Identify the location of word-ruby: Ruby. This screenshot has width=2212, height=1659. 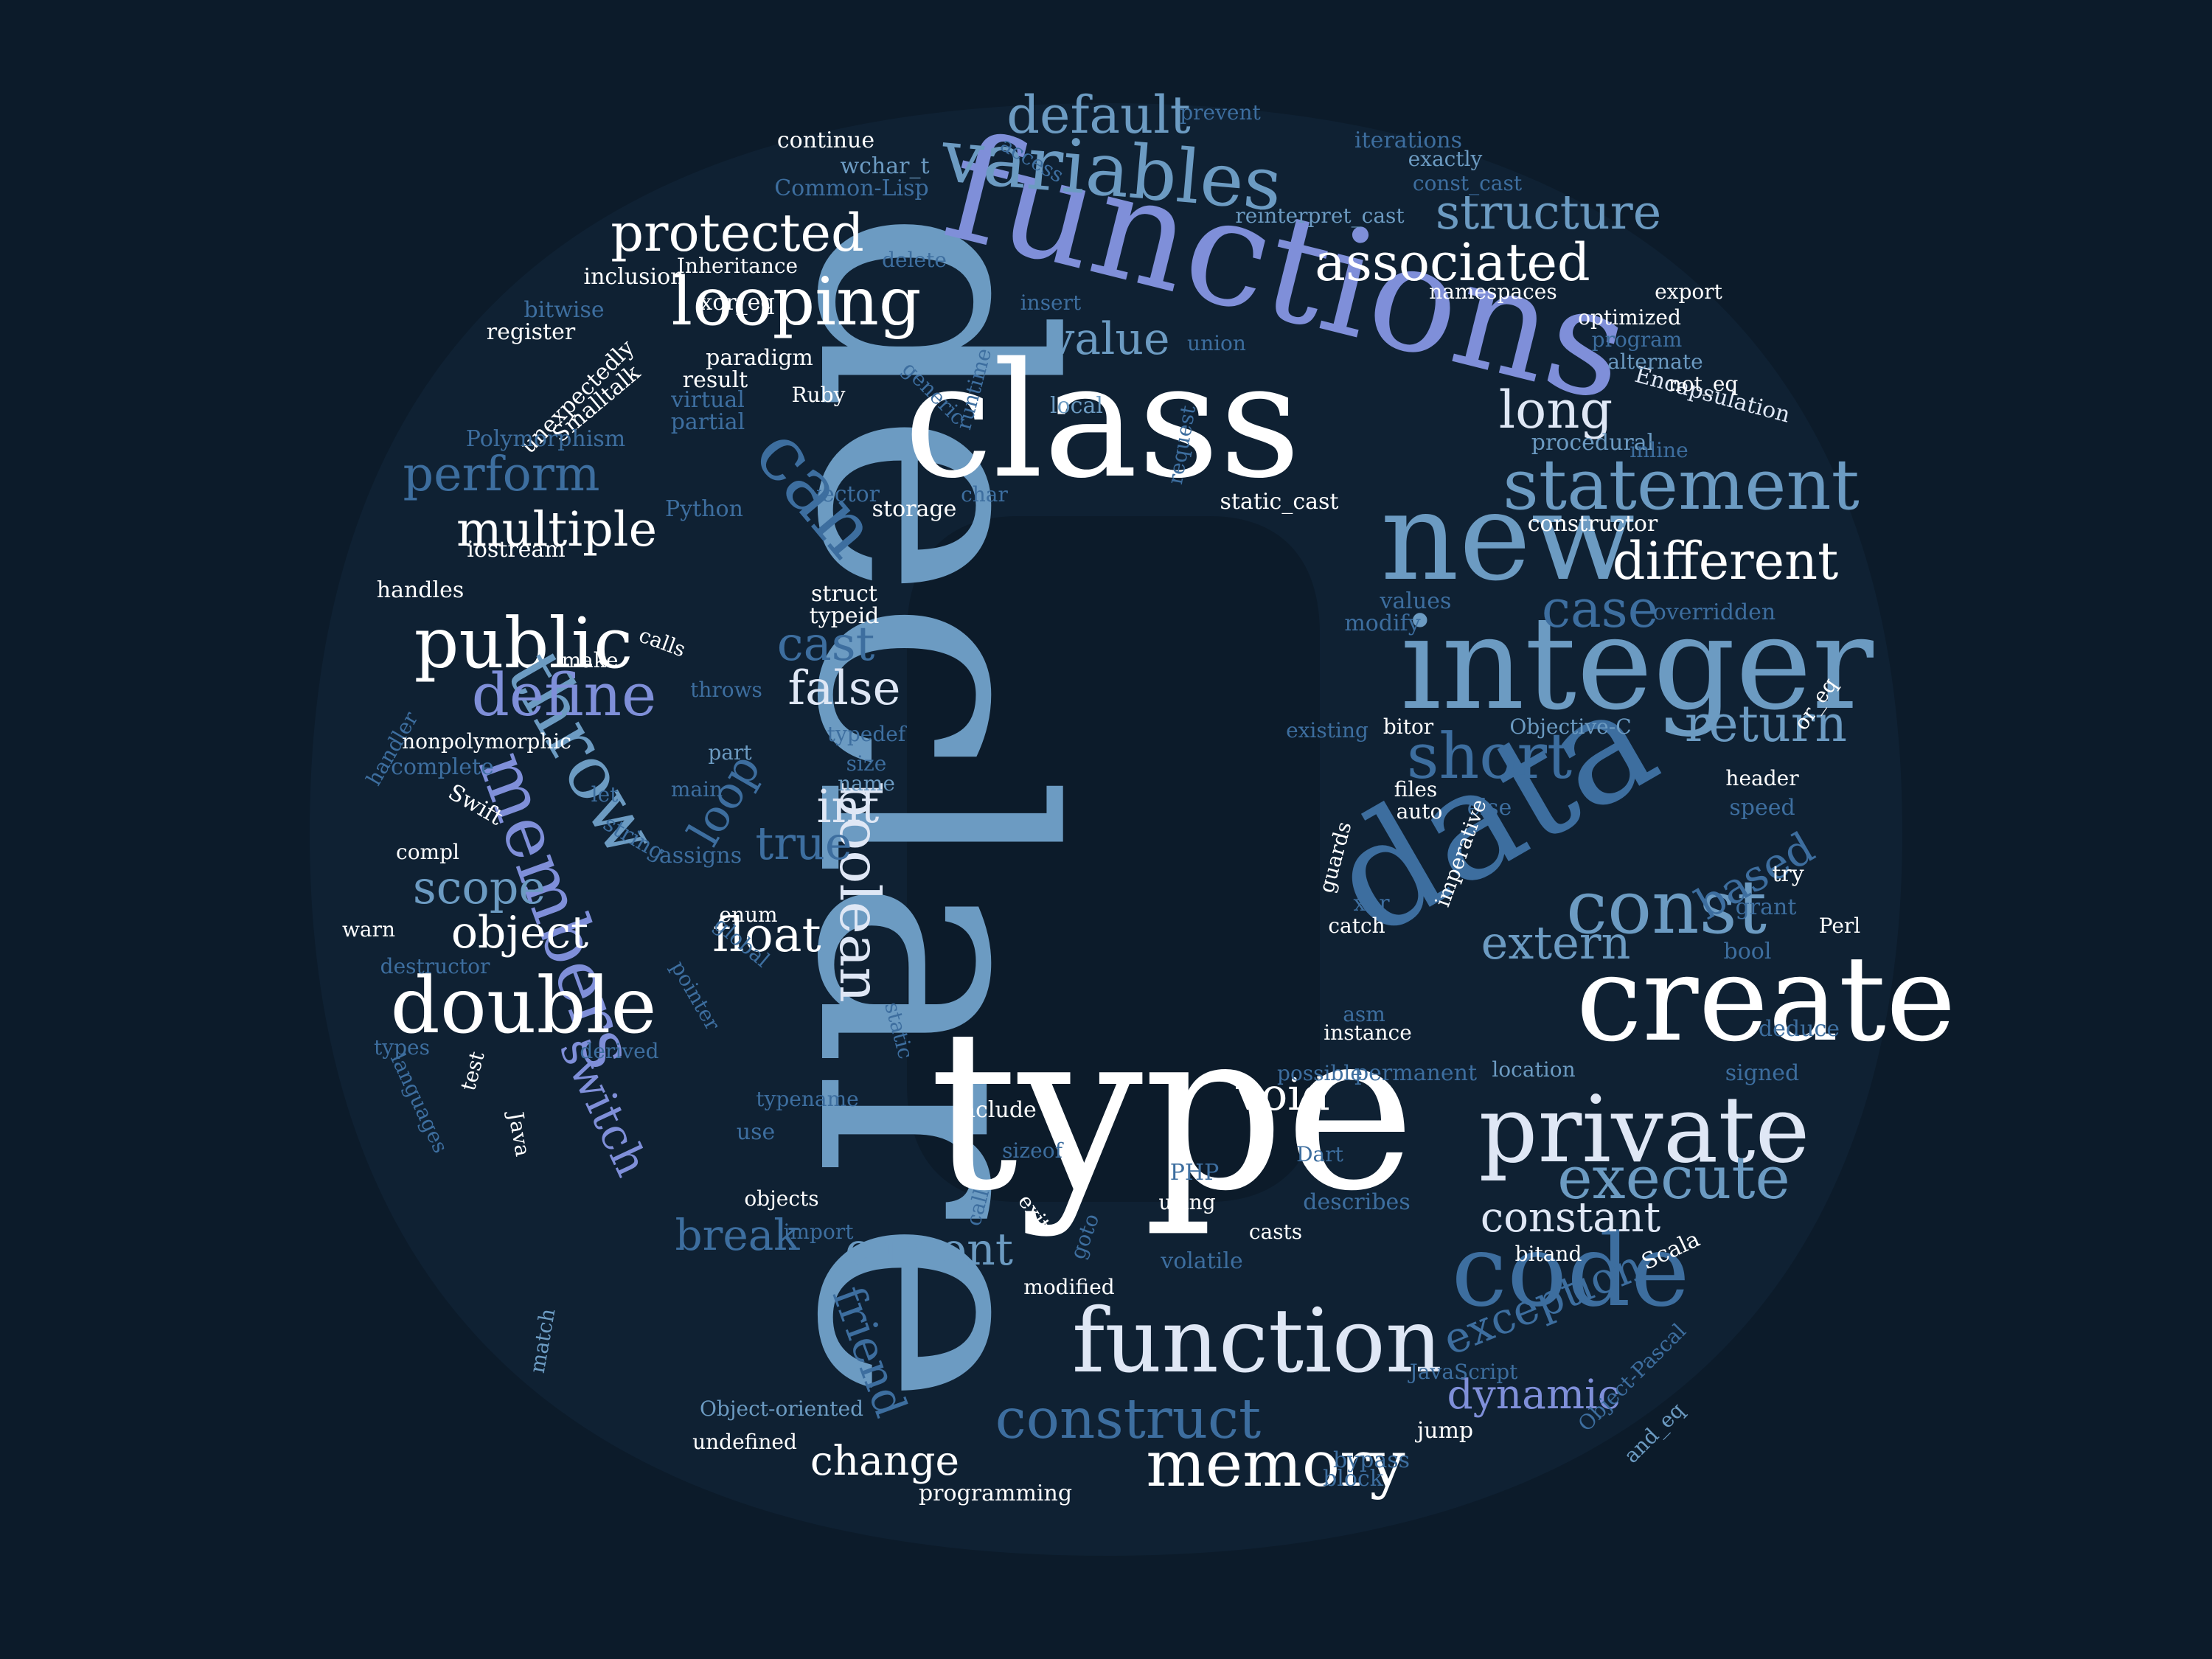
(819, 395).